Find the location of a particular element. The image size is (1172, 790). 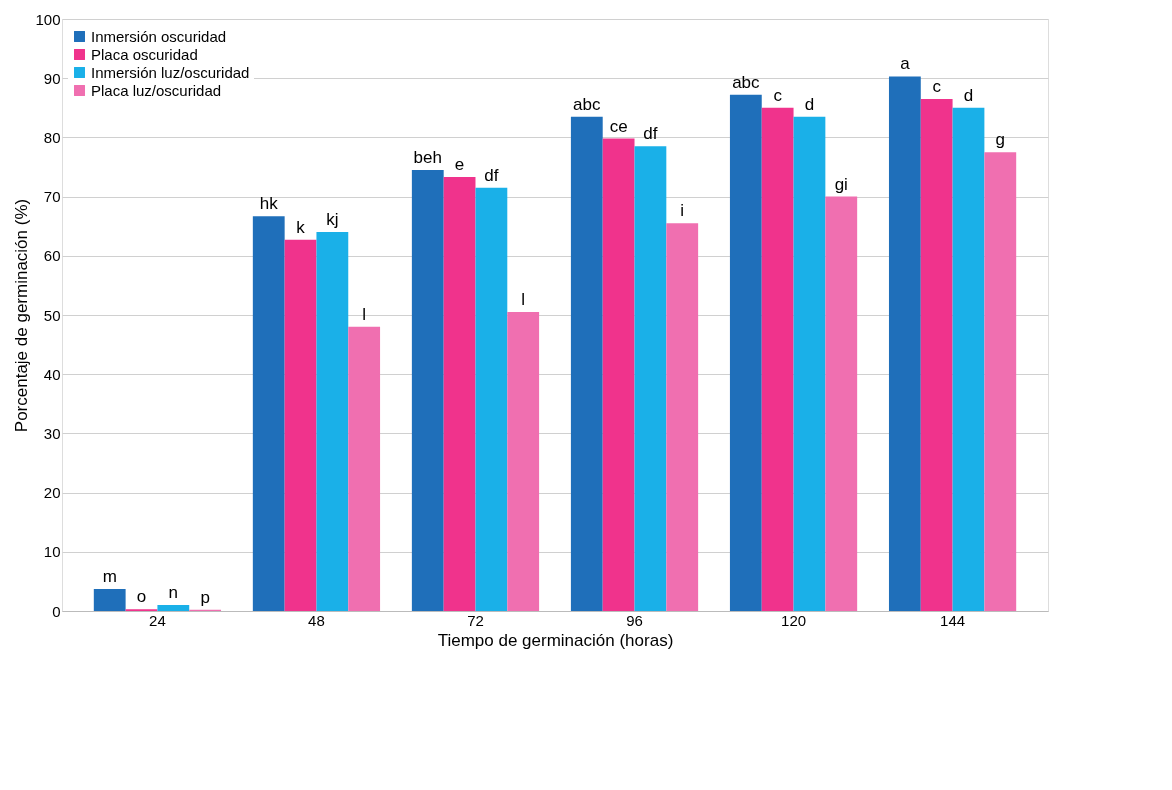

x-tick-label: 96 is located at coordinates (634, 620).